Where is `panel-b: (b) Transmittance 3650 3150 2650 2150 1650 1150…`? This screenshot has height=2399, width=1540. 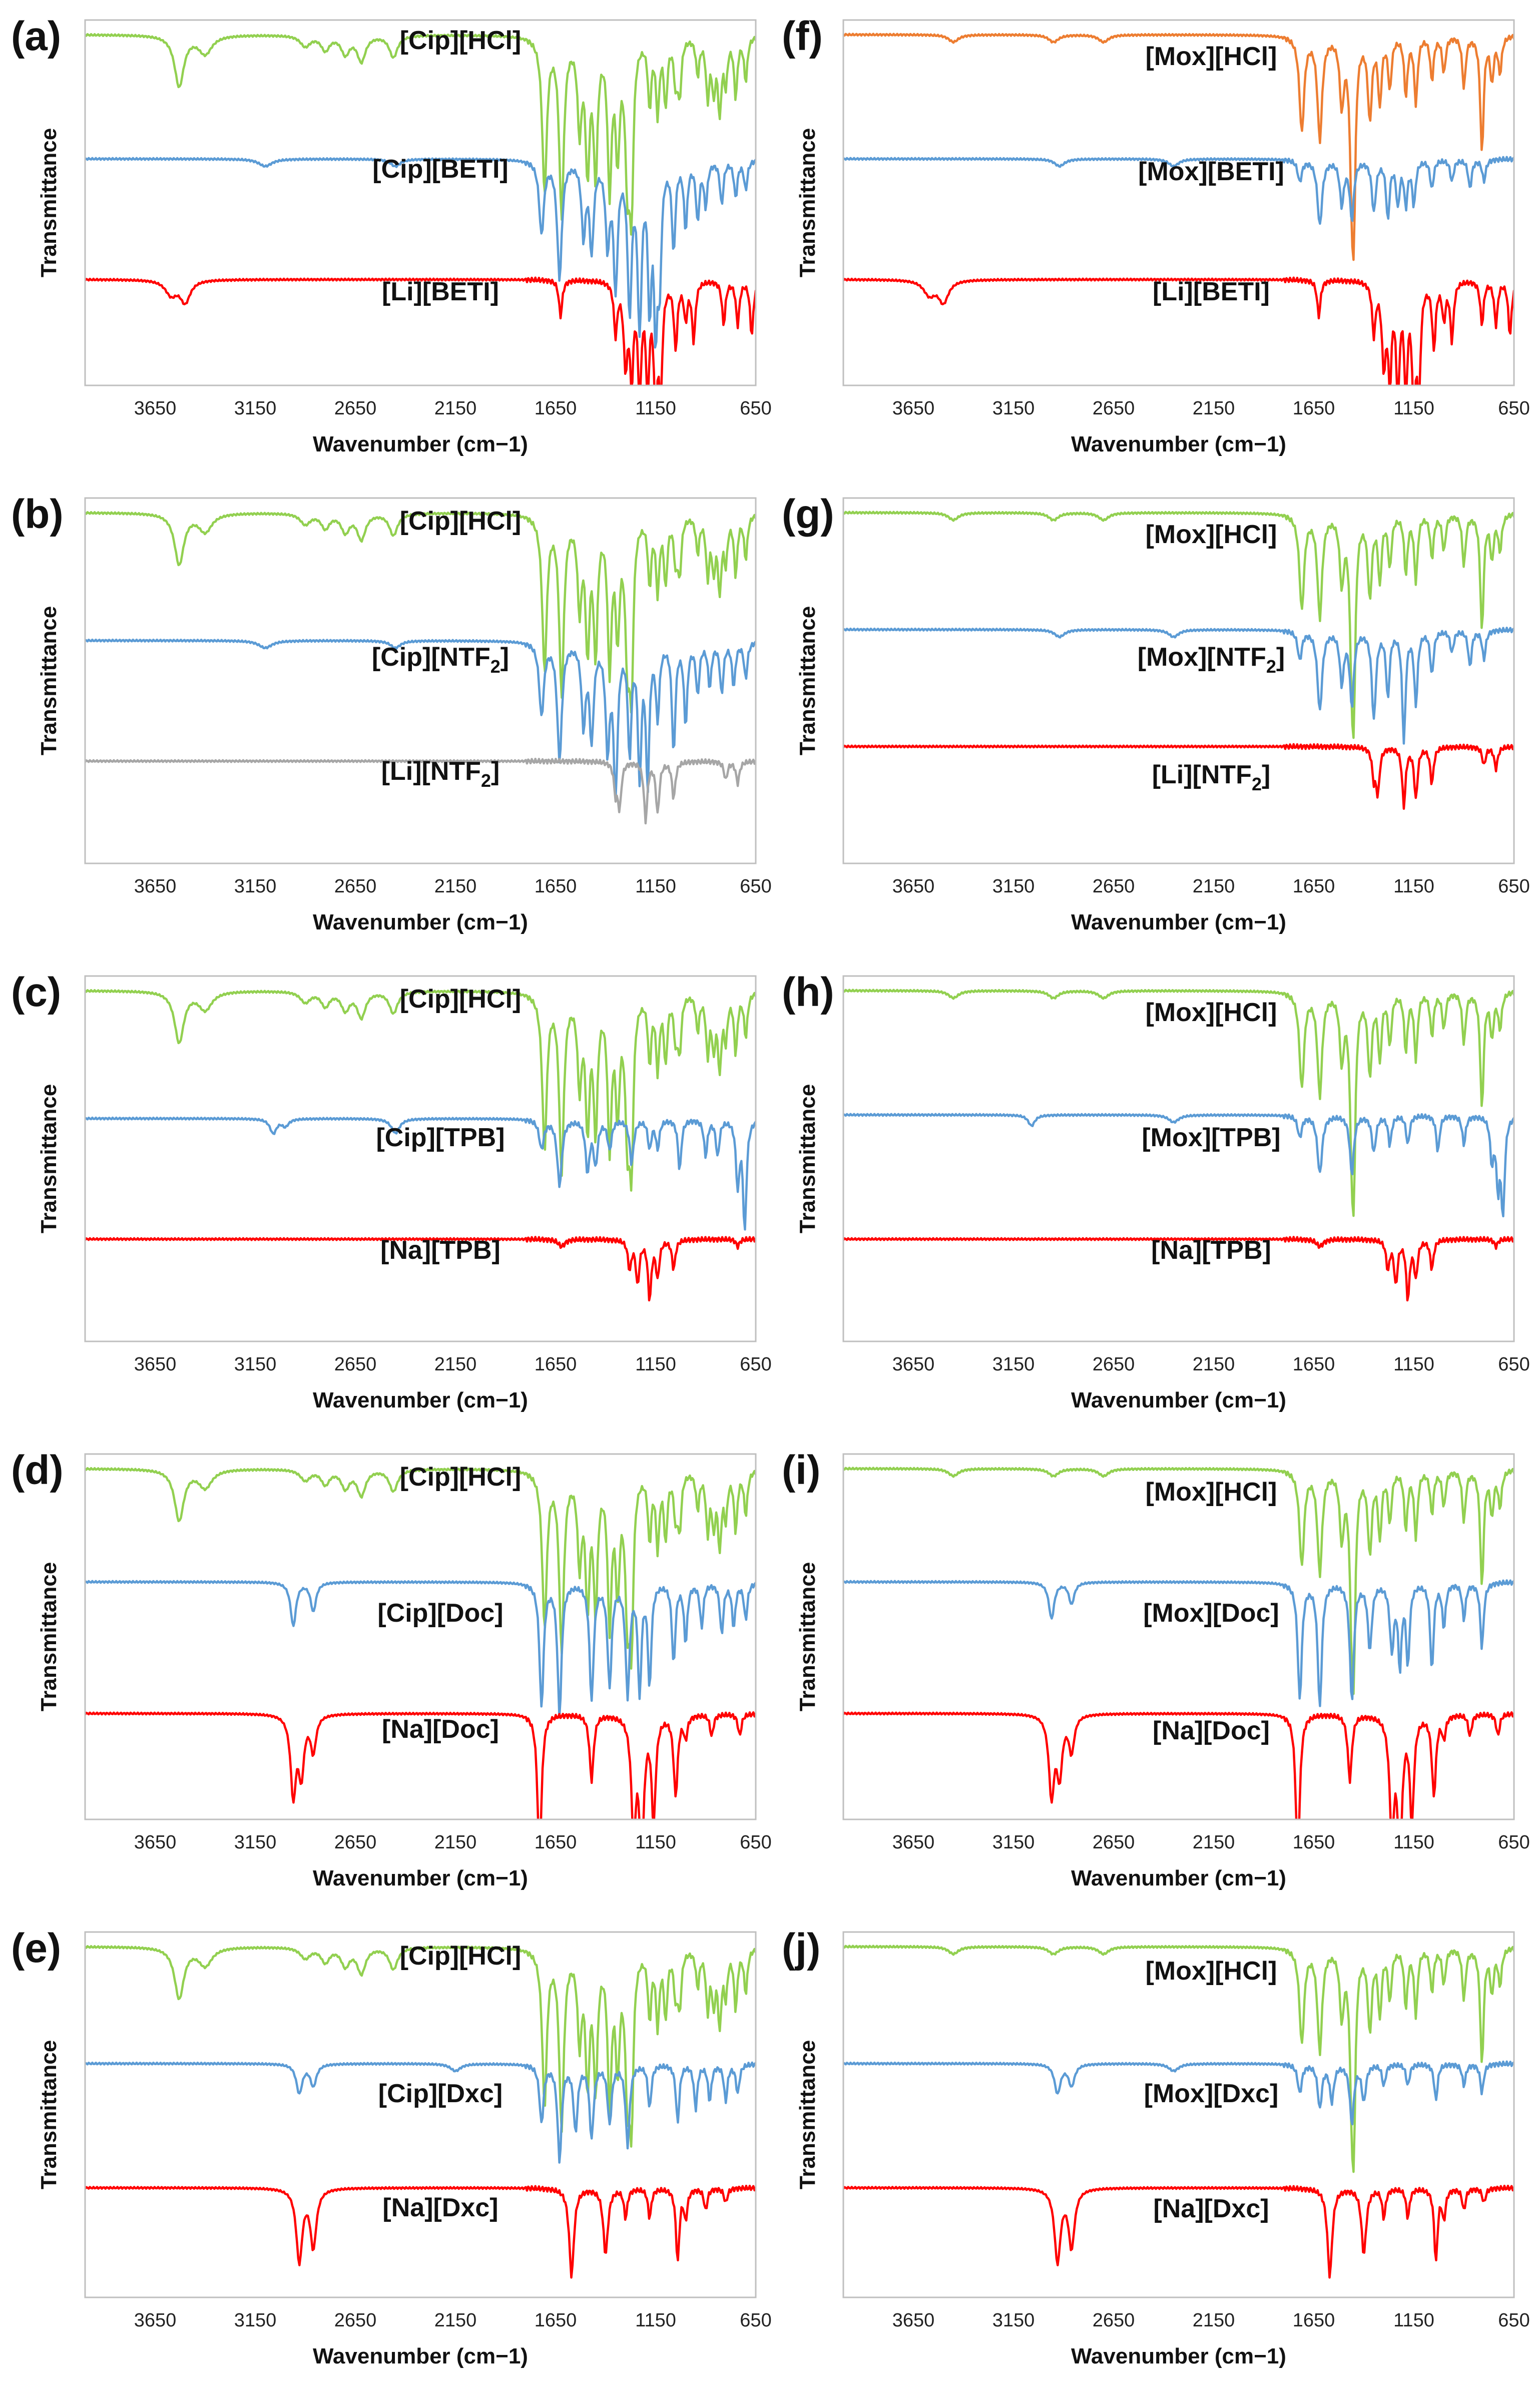
panel-b: (b) Transmittance 3650 3150 2650 2150 1650 1150… is located at coordinates (392, 713).